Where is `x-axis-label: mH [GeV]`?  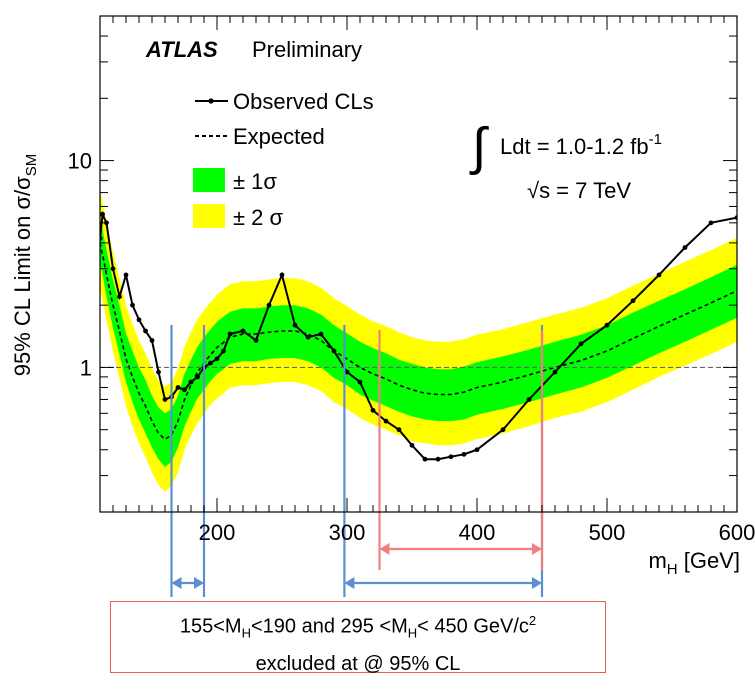 x-axis-label: mH [GeV] is located at coordinates (694, 563).